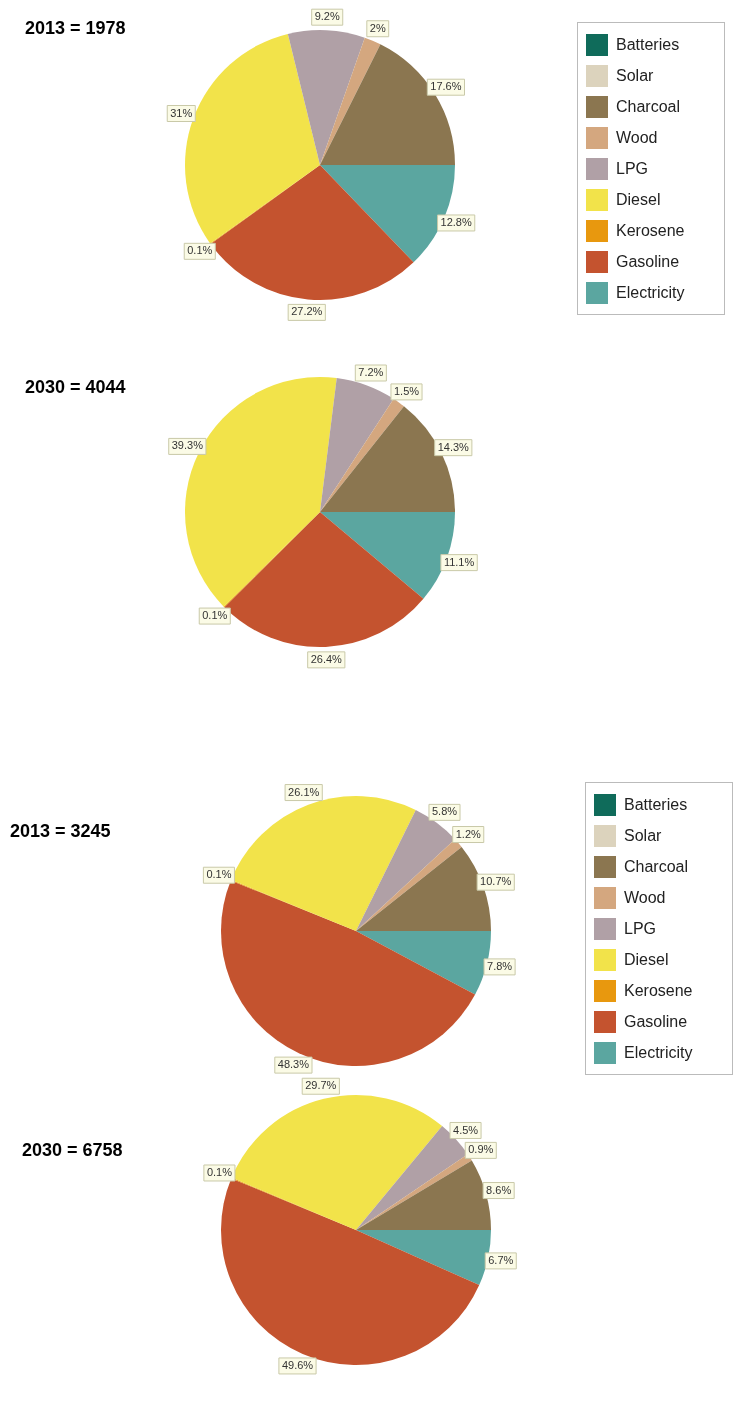 The height and width of the screenshot is (1416, 737). What do you see at coordinates (187, 445) in the screenshot?
I see `data-label: 39.3%` at bounding box center [187, 445].